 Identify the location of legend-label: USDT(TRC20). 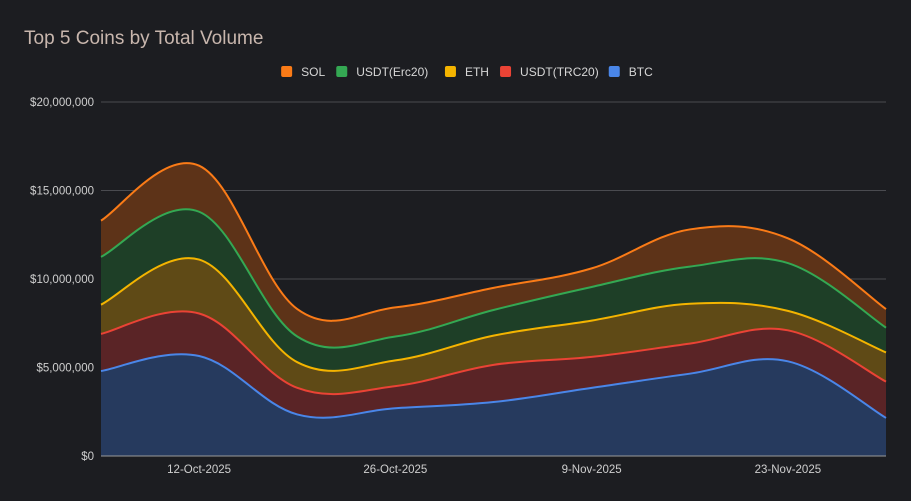
(559, 72).